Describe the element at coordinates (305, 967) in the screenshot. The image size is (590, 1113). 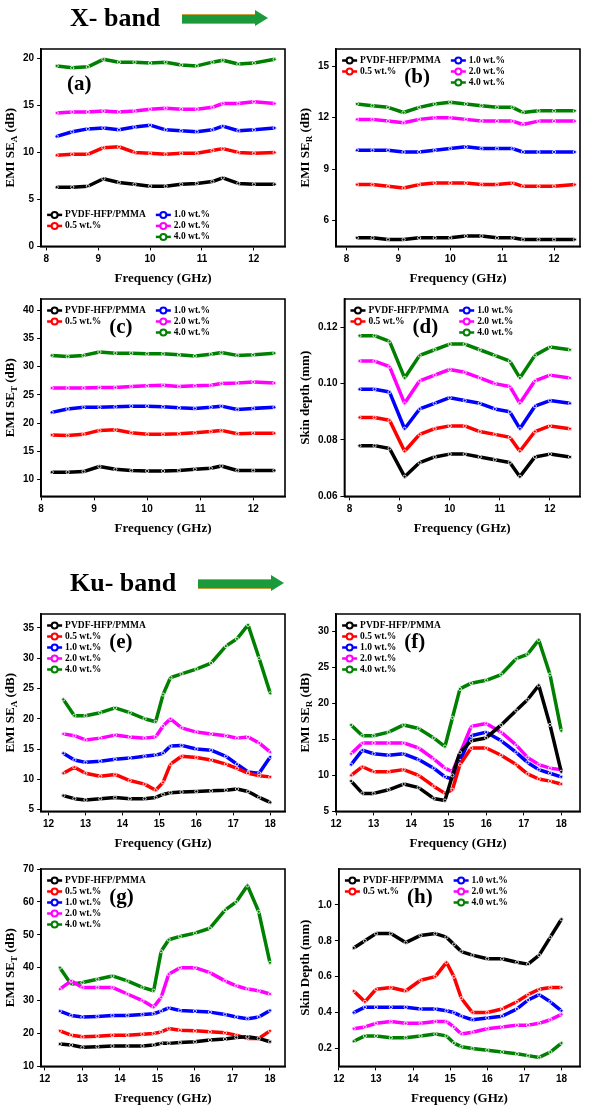
I see `y-axis-title: Skin Depth (mm)` at that location.